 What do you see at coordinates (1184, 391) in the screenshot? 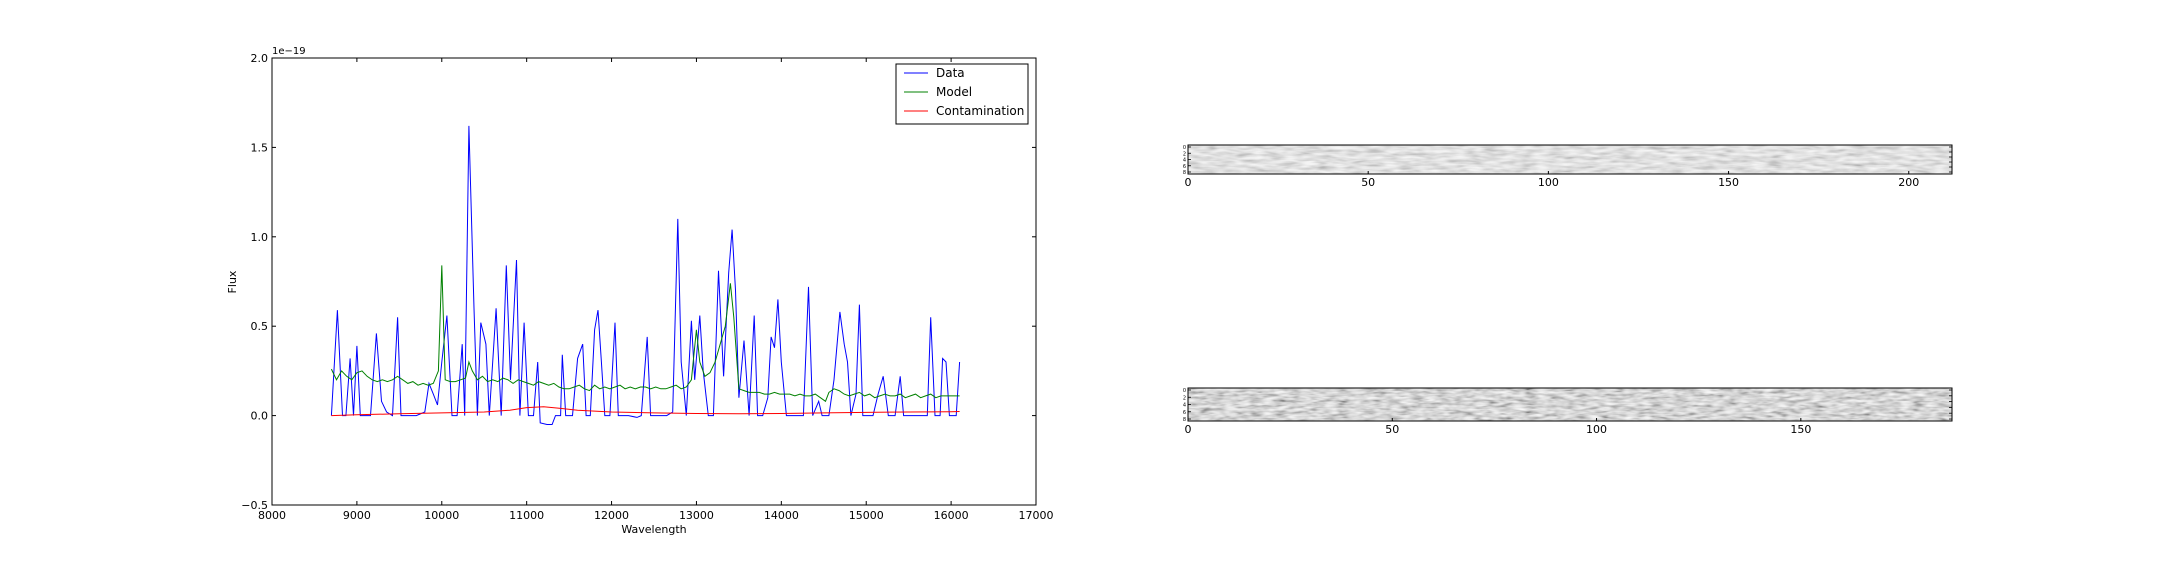
I see `image-2-y-tick-label: 0` at bounding box center [1184, 391].